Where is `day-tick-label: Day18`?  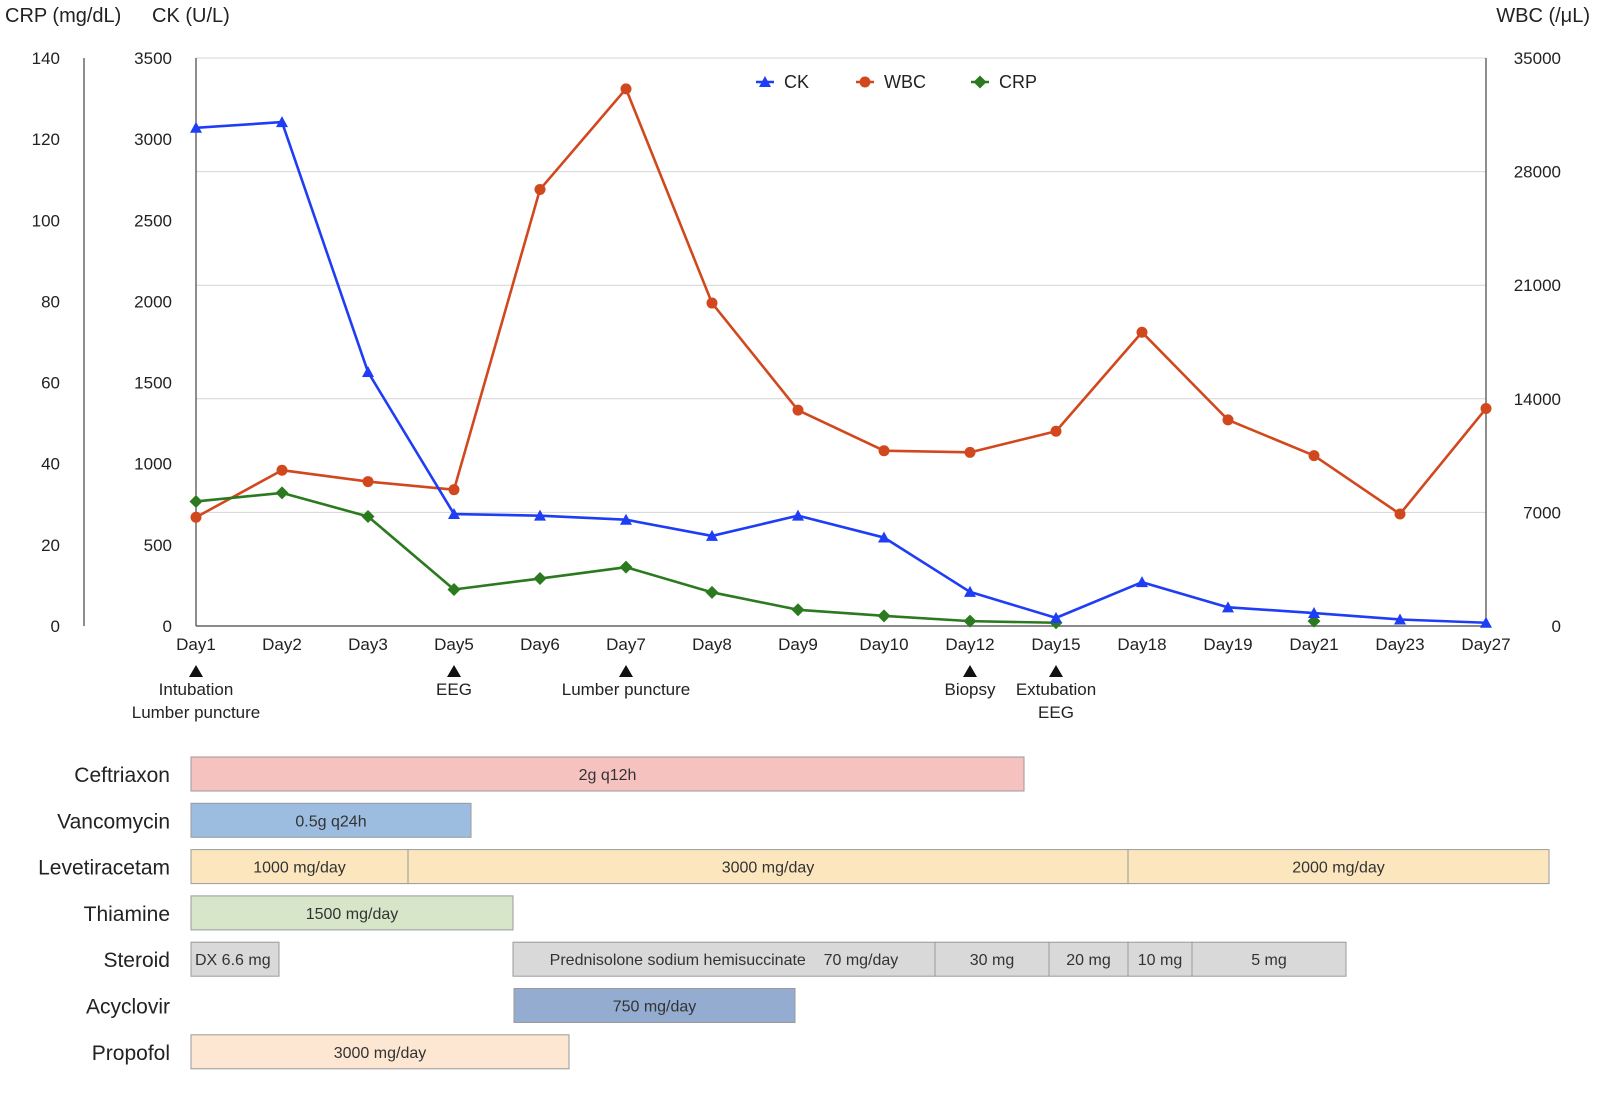
day-tick-label: Day18 is located at coordinates (1141, 644).